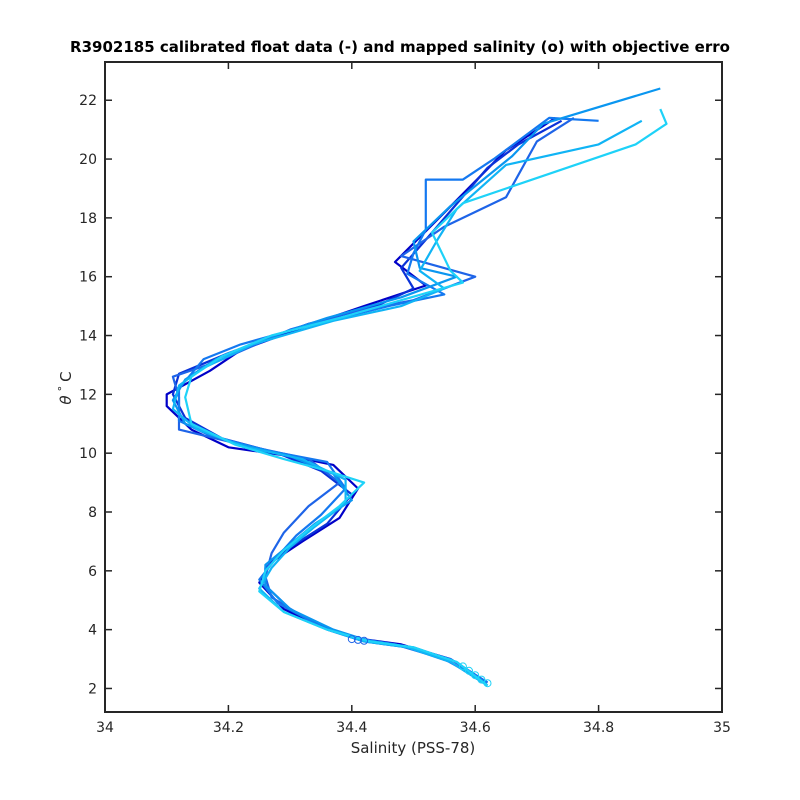 This screenshot has height=800, width=800. What do you see at coordinates (62, 389) in the screenshot?
I see `y-axis-label-degree: °` at bounding box center [62, 389].